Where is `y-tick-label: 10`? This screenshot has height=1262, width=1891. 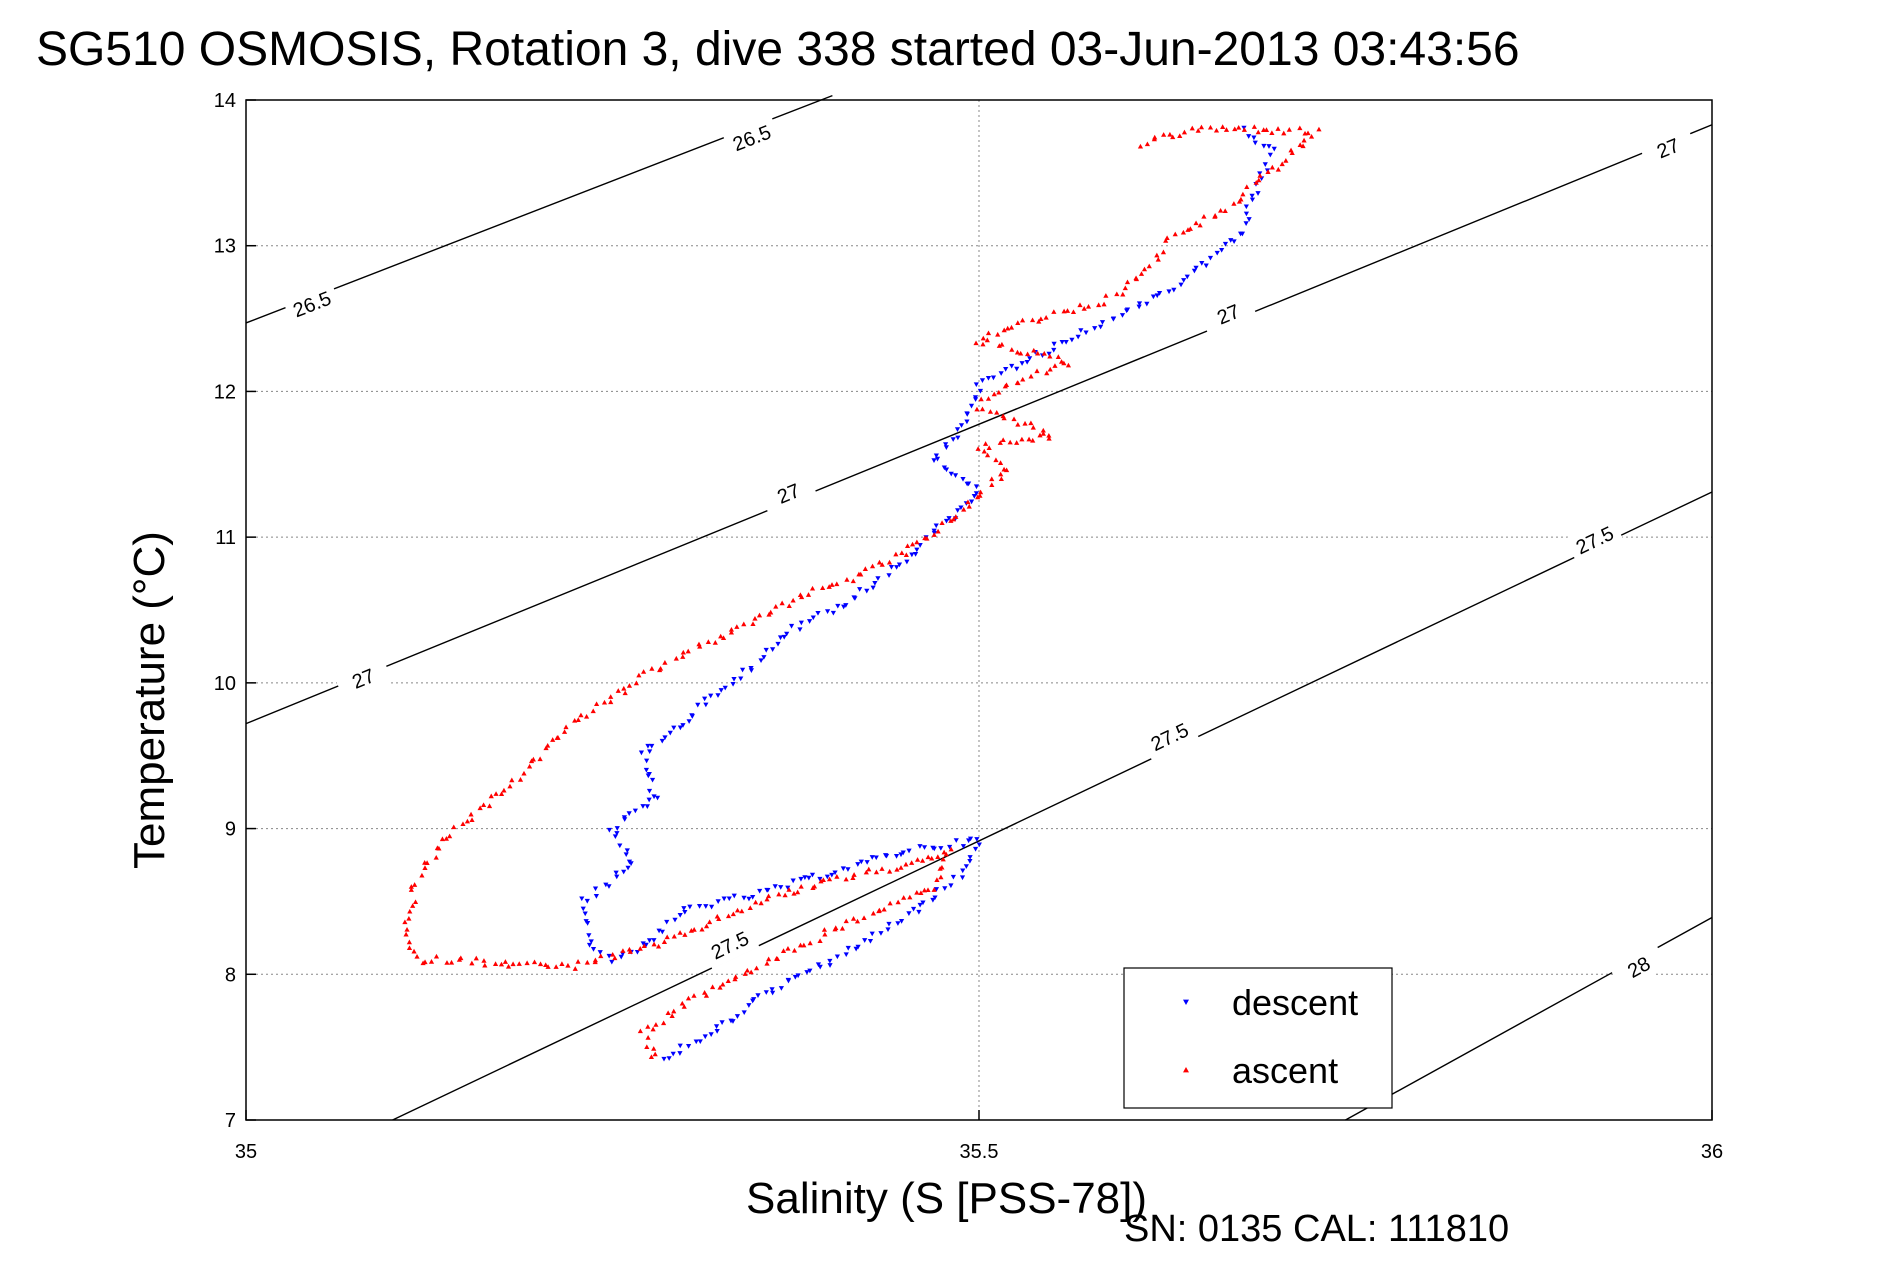
y-tick-label: 10 is located at coordinates (225, 684).